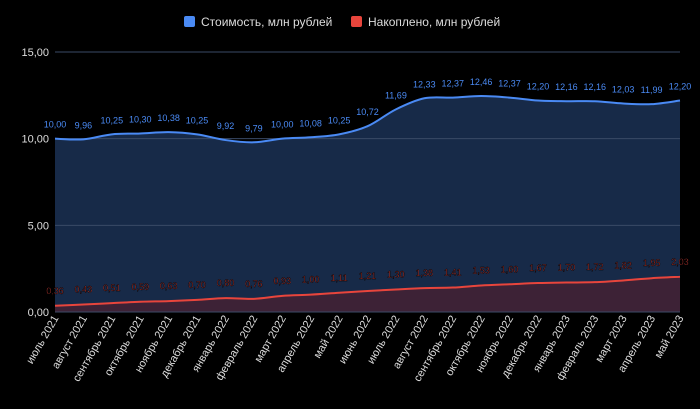  Describe the element at coordinates (266, 22) in the screenshot. I see `legend-label: Стоимость, млн рублей` at that location.